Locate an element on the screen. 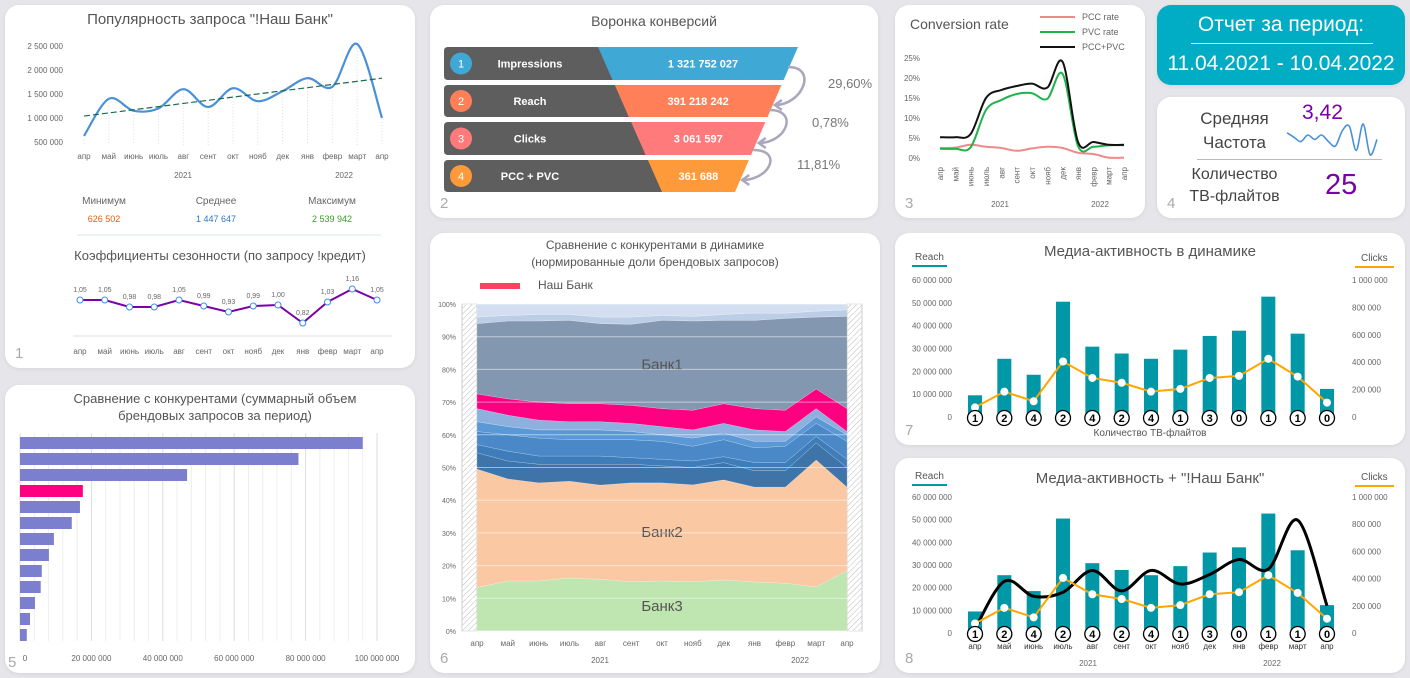 The image size is (1410, 678). x-tick-label: февр is located at coordinates (328, 351).